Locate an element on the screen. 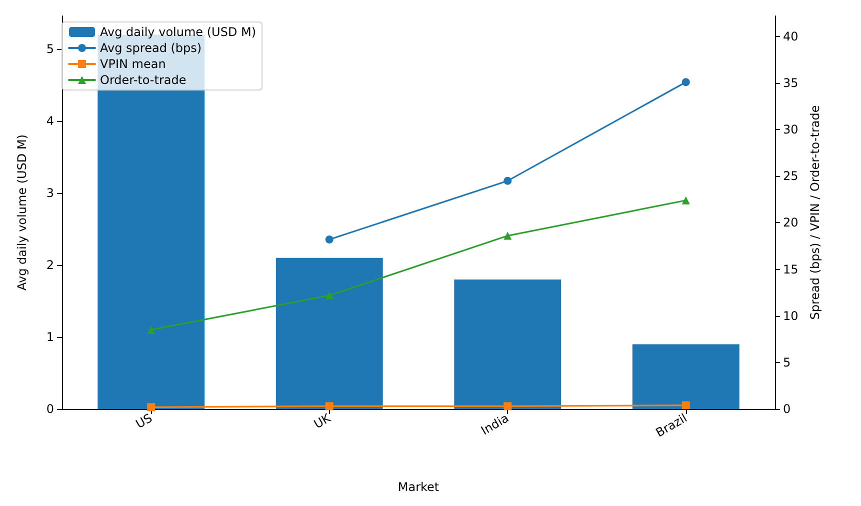 The width and height of the screenshot is (861, 506). legend-label: Avg daily volume (USD M) is located at coordinates (178, 32).